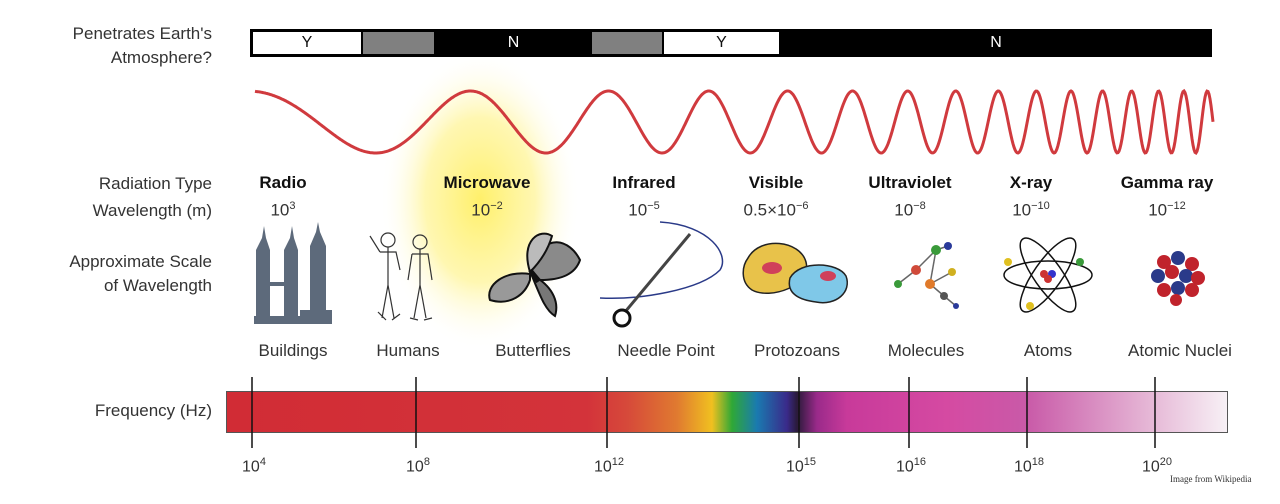 This screenshot has height=504, width=1280. I want to click on radiation-type-microwave: Microwave, so click(487, 182).